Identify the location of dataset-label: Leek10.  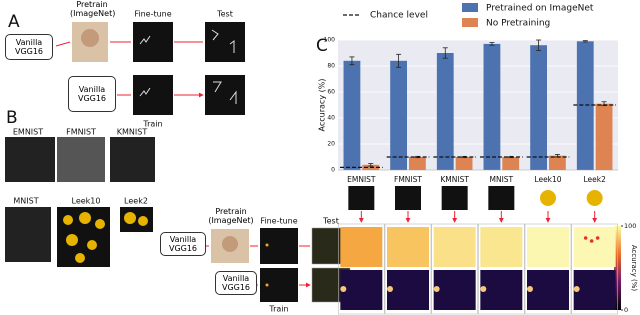
(86, 201).